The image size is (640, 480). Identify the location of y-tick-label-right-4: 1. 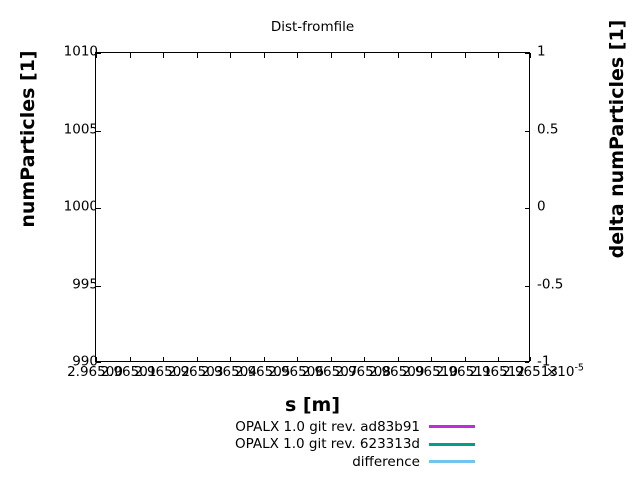
(541, 51).